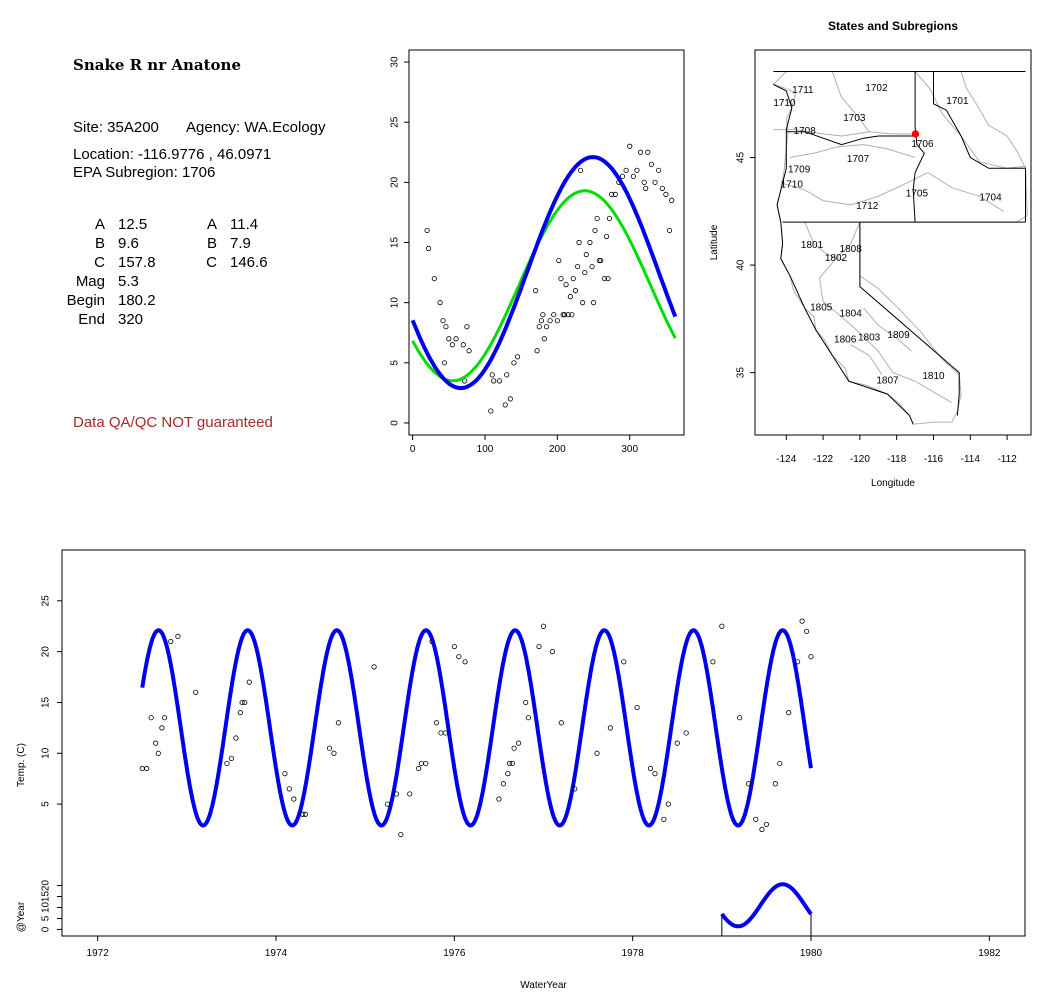 This screenshot has width=1038, height=1001. What do you see at coordinates (893, 483) in the screenshot?
I see `x-axis-label: Longitude` at bounding box center [893, 483].